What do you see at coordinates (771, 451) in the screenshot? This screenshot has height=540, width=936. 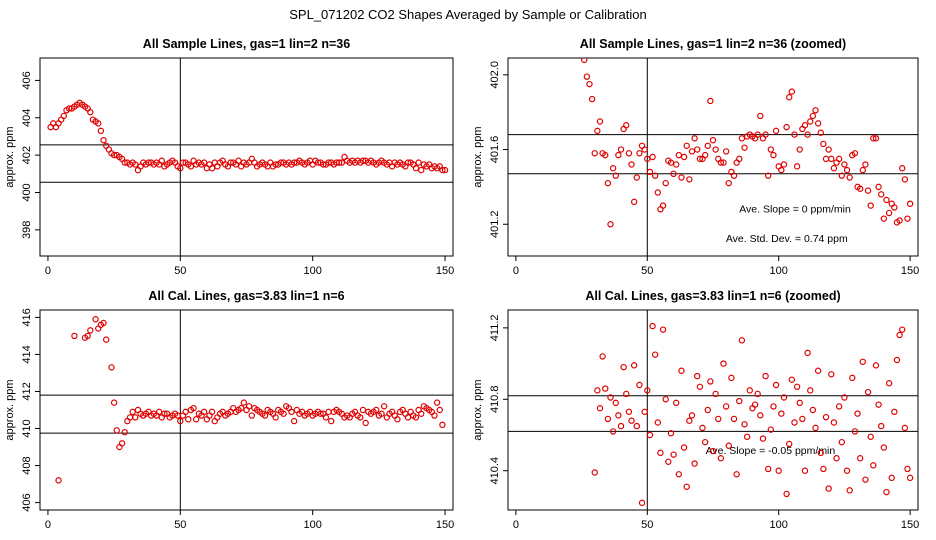 I see `chart-annotation: Ave. Slope = -0.05 ppm/min` at bounding box center [771, 451].